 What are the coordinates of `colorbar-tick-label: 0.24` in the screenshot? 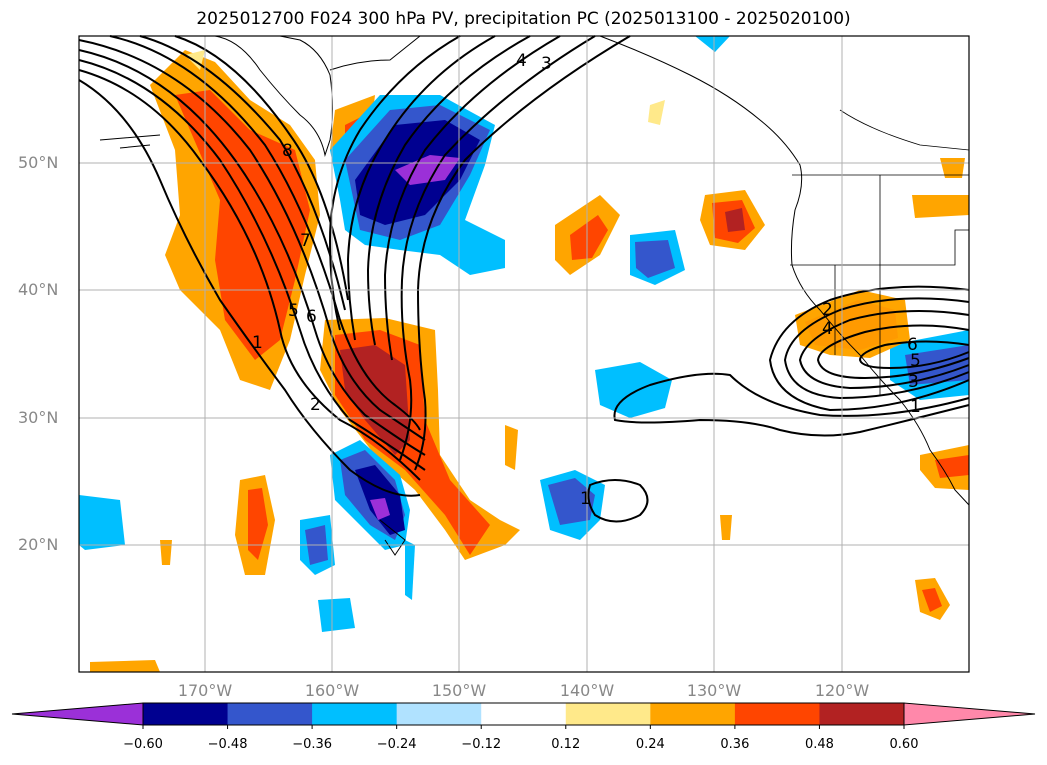 It's located at (650, 744).